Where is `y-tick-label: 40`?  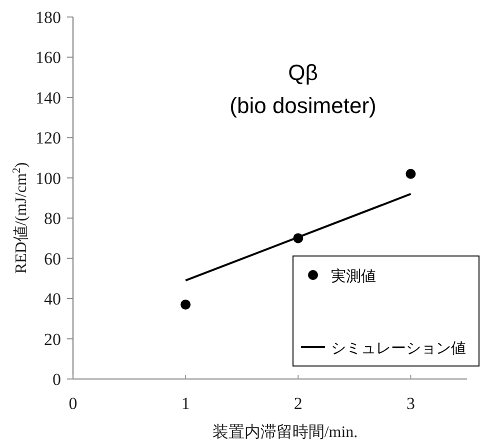
y-tick-label: 40 is located at coordinates (52, 299).